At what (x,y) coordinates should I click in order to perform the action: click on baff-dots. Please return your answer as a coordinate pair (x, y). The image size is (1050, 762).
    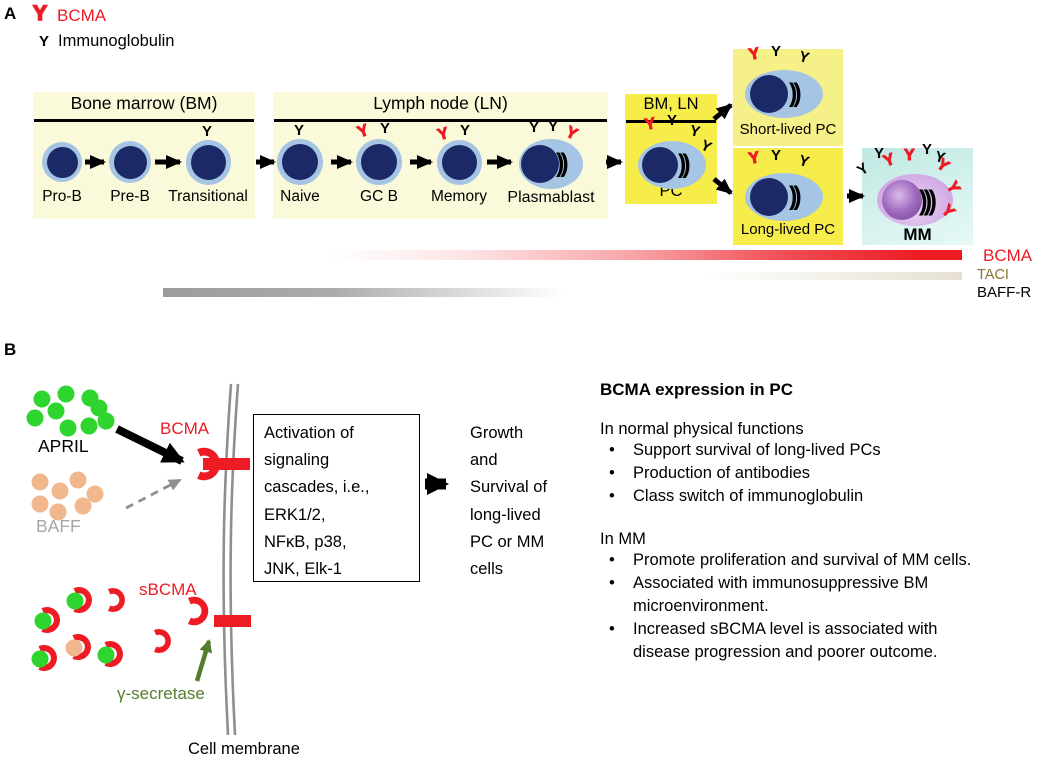
    Looking at the image, I should click on (67, 496).